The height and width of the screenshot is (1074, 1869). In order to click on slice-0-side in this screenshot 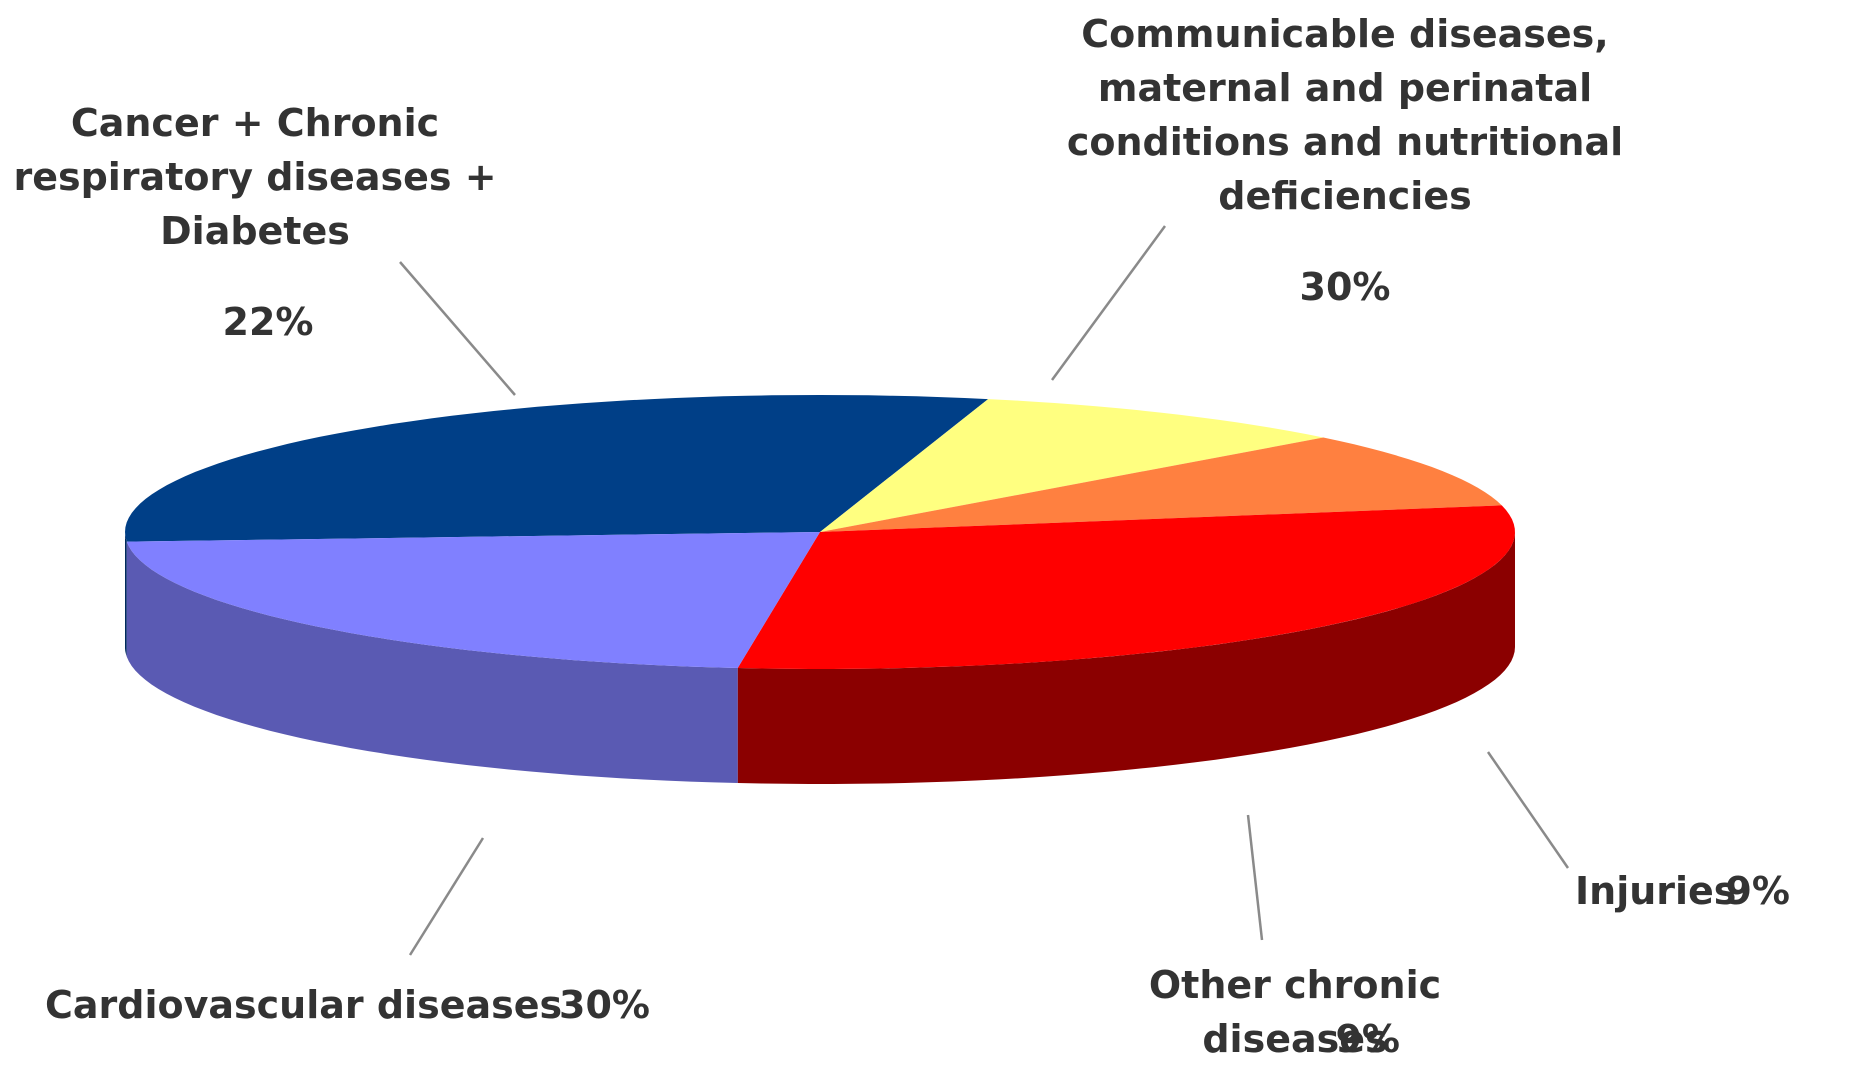, I will do `click(126, 594)`.